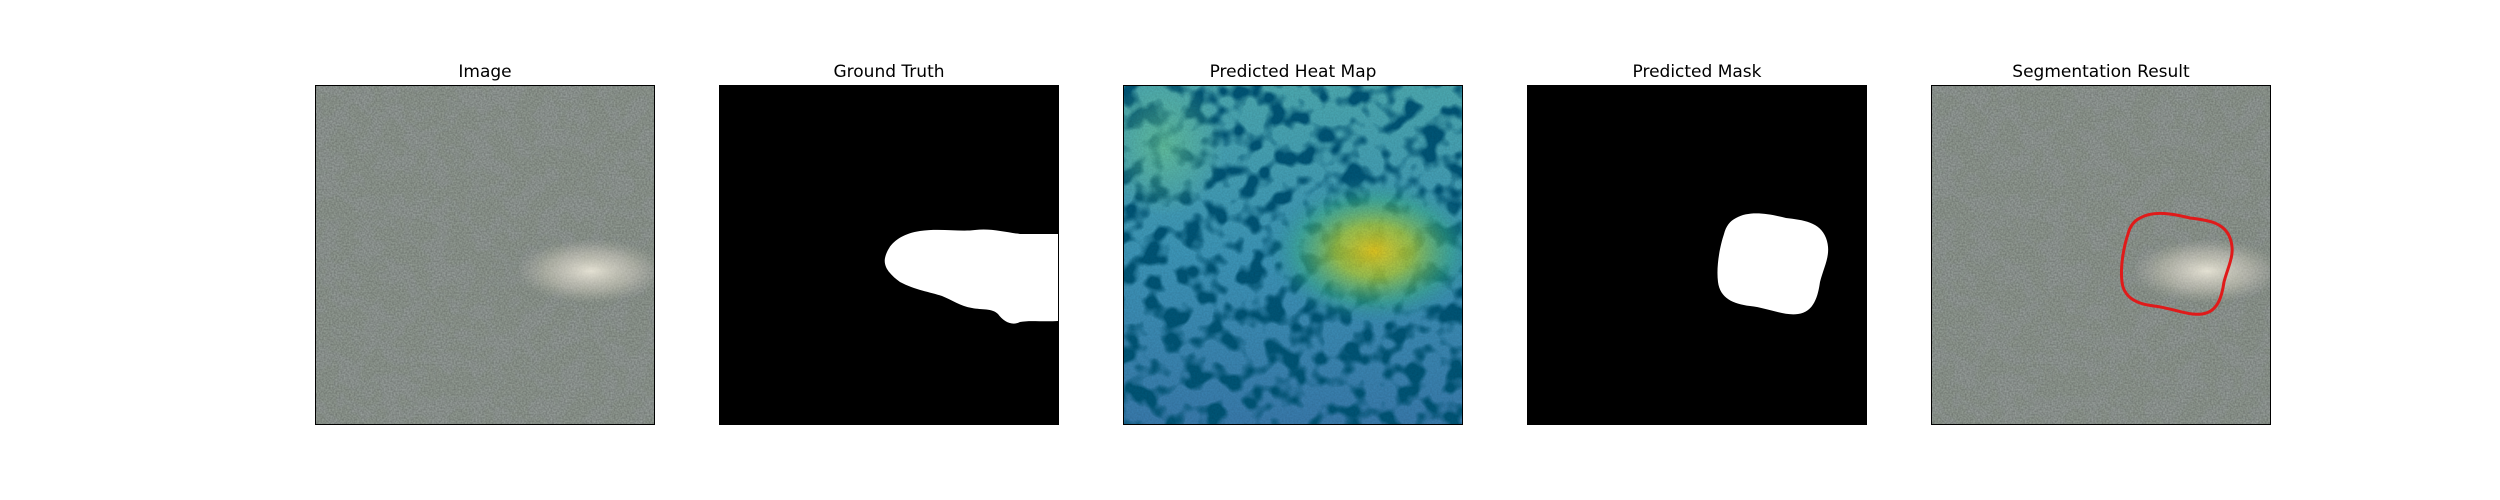 This screenshot has width=2500, height=500. I want to click on predicted-mask, so click(1697, 255).